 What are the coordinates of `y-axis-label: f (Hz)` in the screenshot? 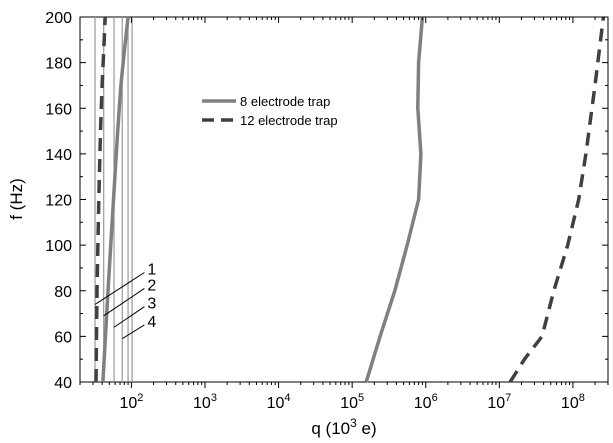 It's located at (16, 199).